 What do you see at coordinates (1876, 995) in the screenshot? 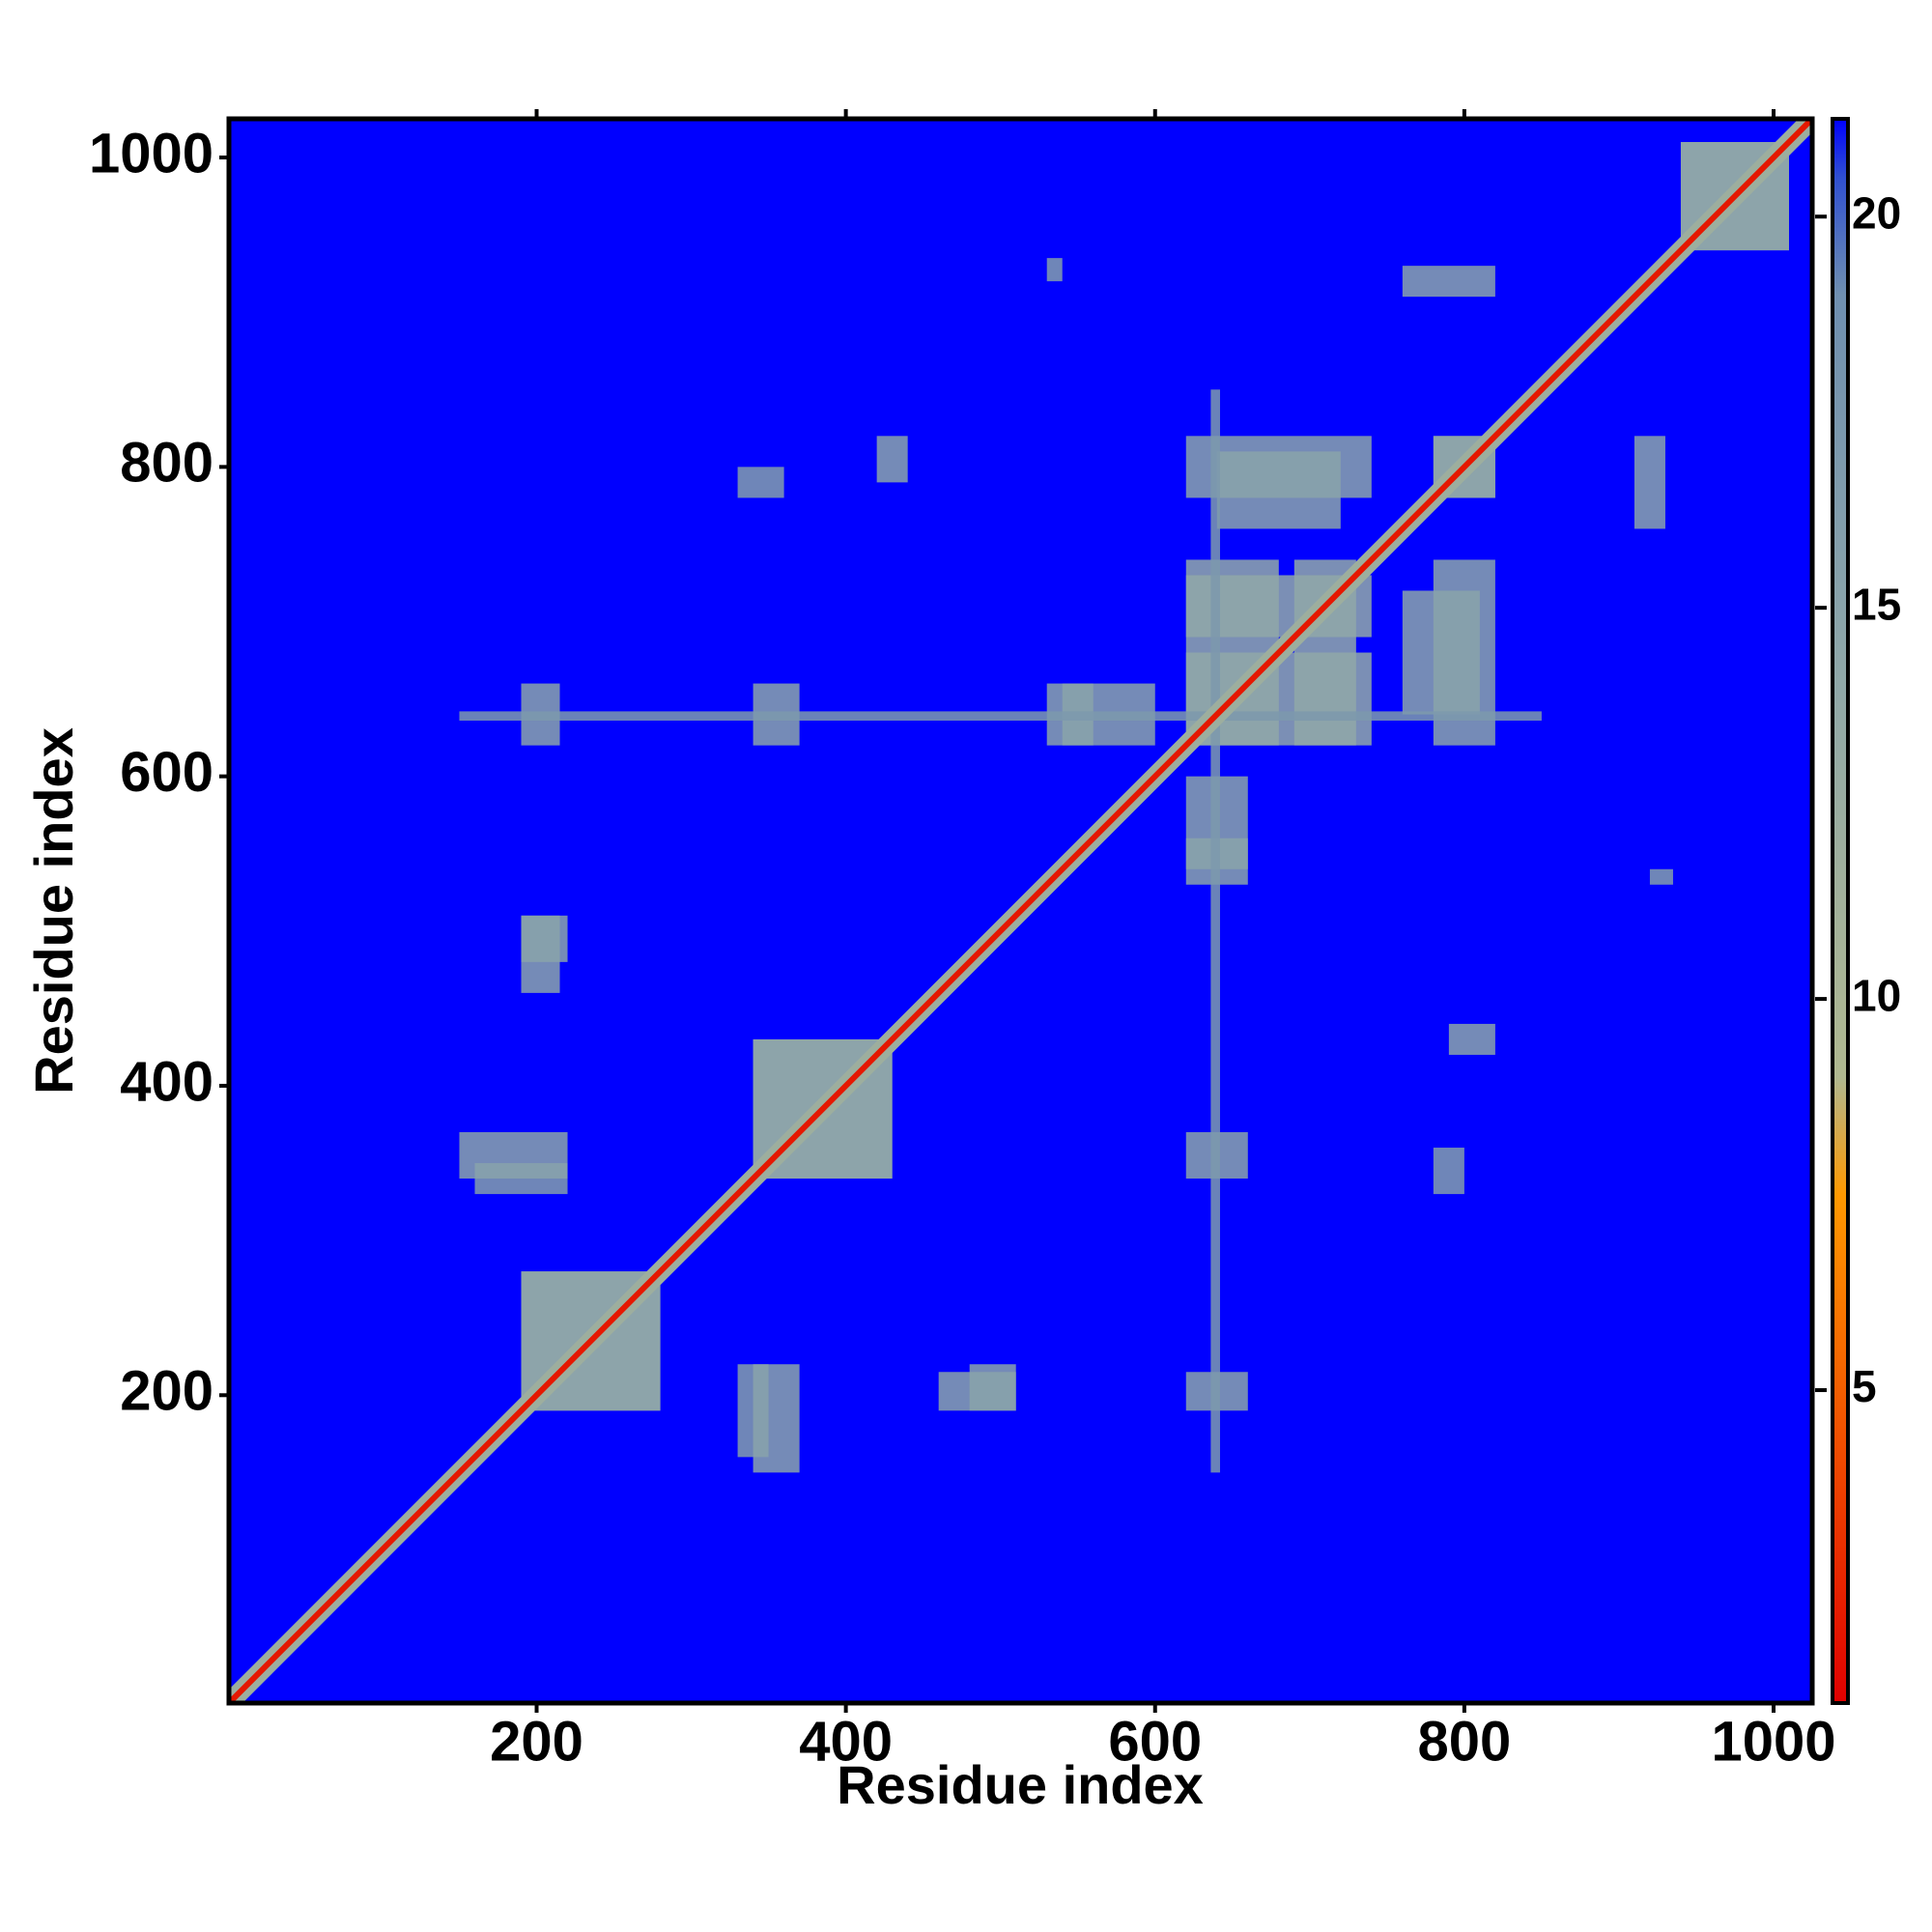
I see `colorbar-tick-label: 10` at bounding box center [1876, 995].